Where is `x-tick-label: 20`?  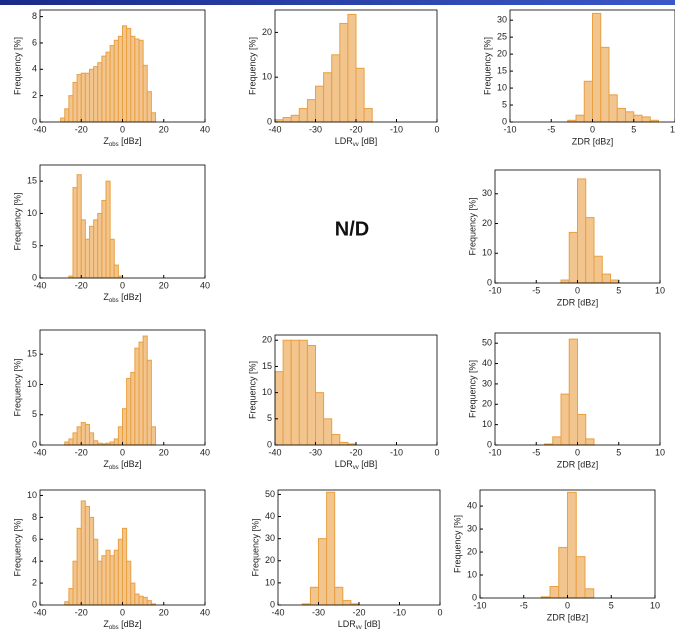
x-tick-label: 20 is located at coordinates (164, 452).